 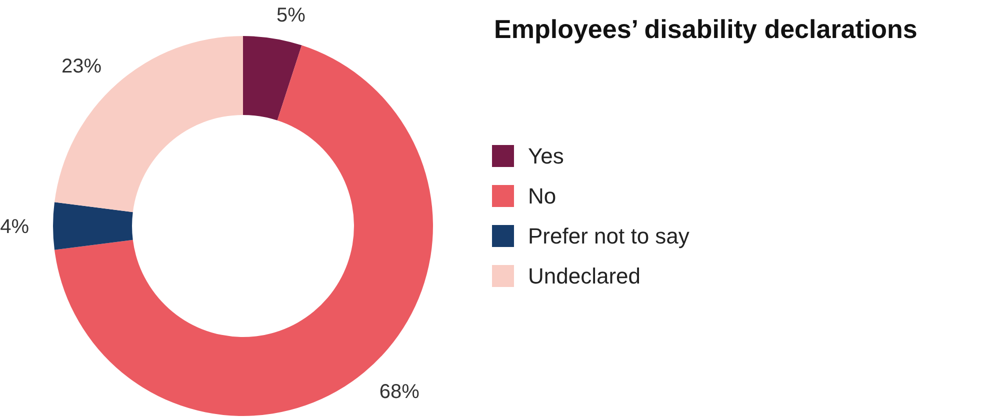 I want to click on legend-label: Prefer not to say, so click(x=609, y=236).